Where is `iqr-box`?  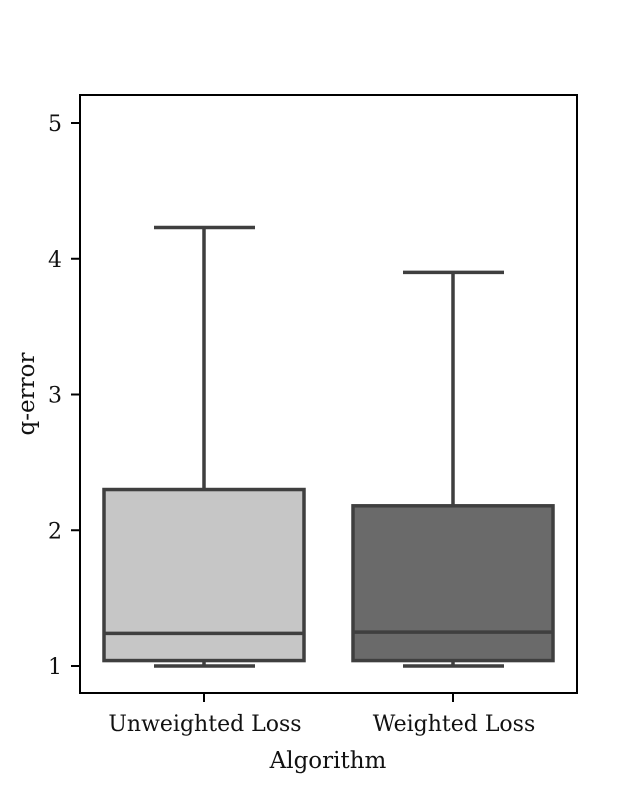
iqr-box is located at coordinates (453, 583).